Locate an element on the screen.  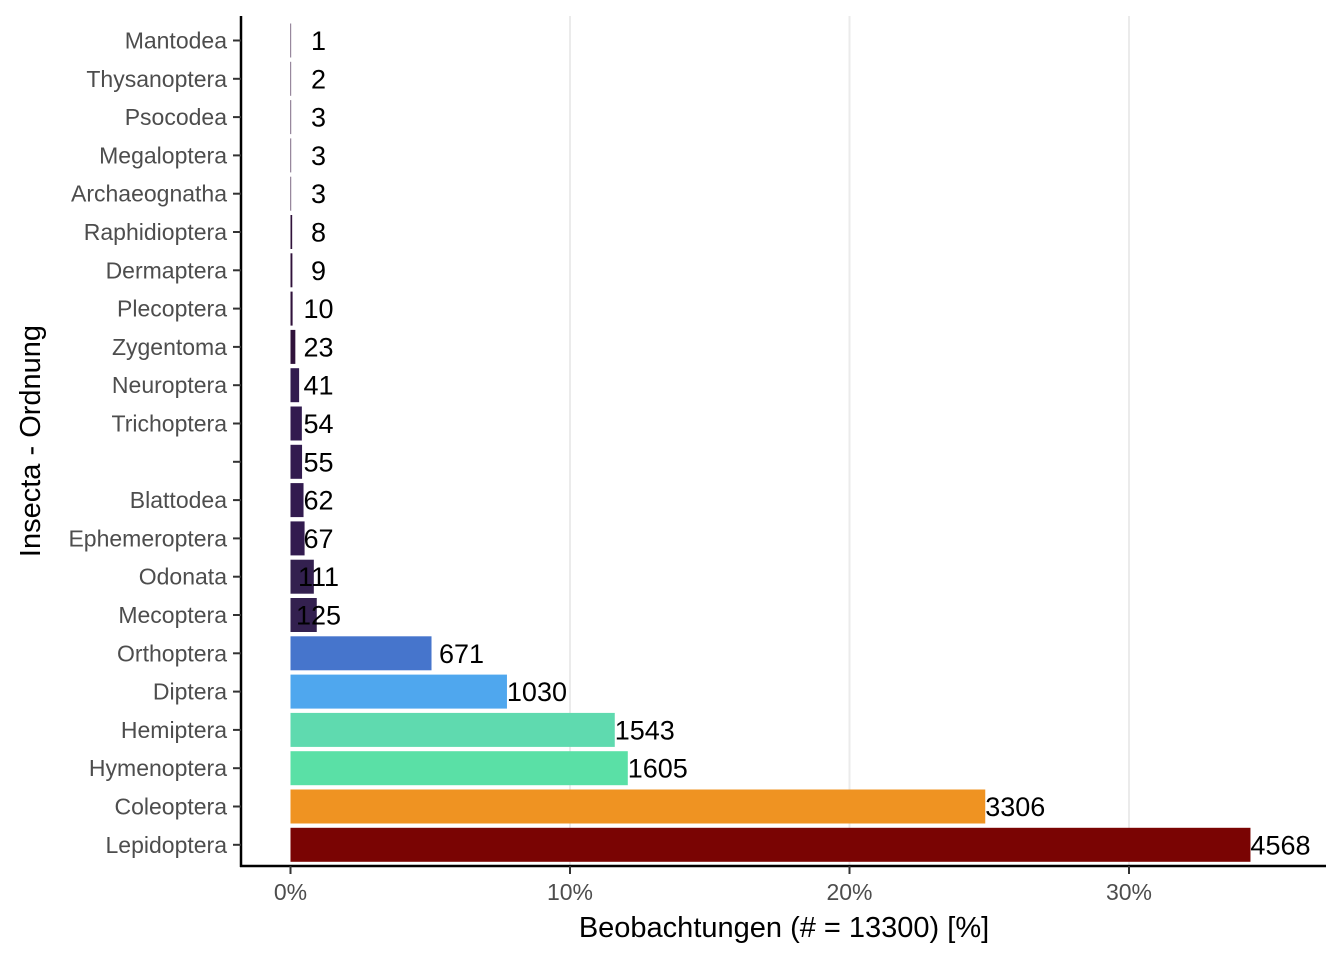
y-tick-label: Blattodea is located at coordinates (178, 500).